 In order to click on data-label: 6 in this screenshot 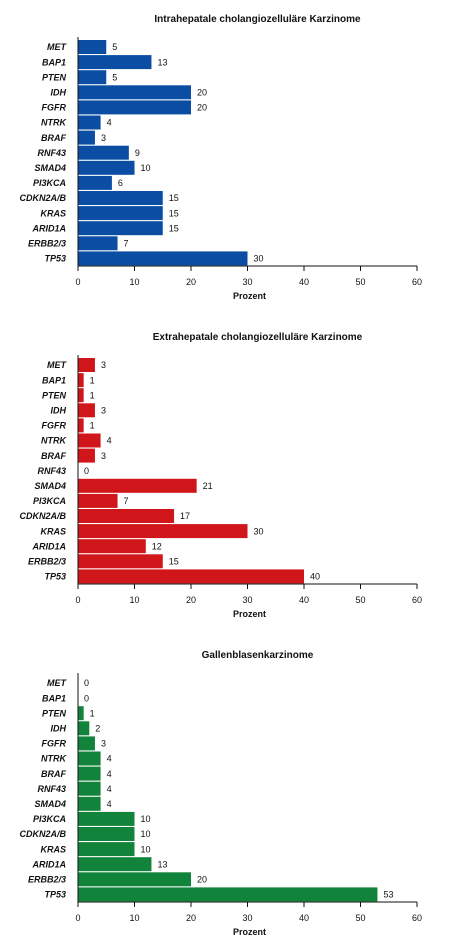, I will do `click(120, 183)`.